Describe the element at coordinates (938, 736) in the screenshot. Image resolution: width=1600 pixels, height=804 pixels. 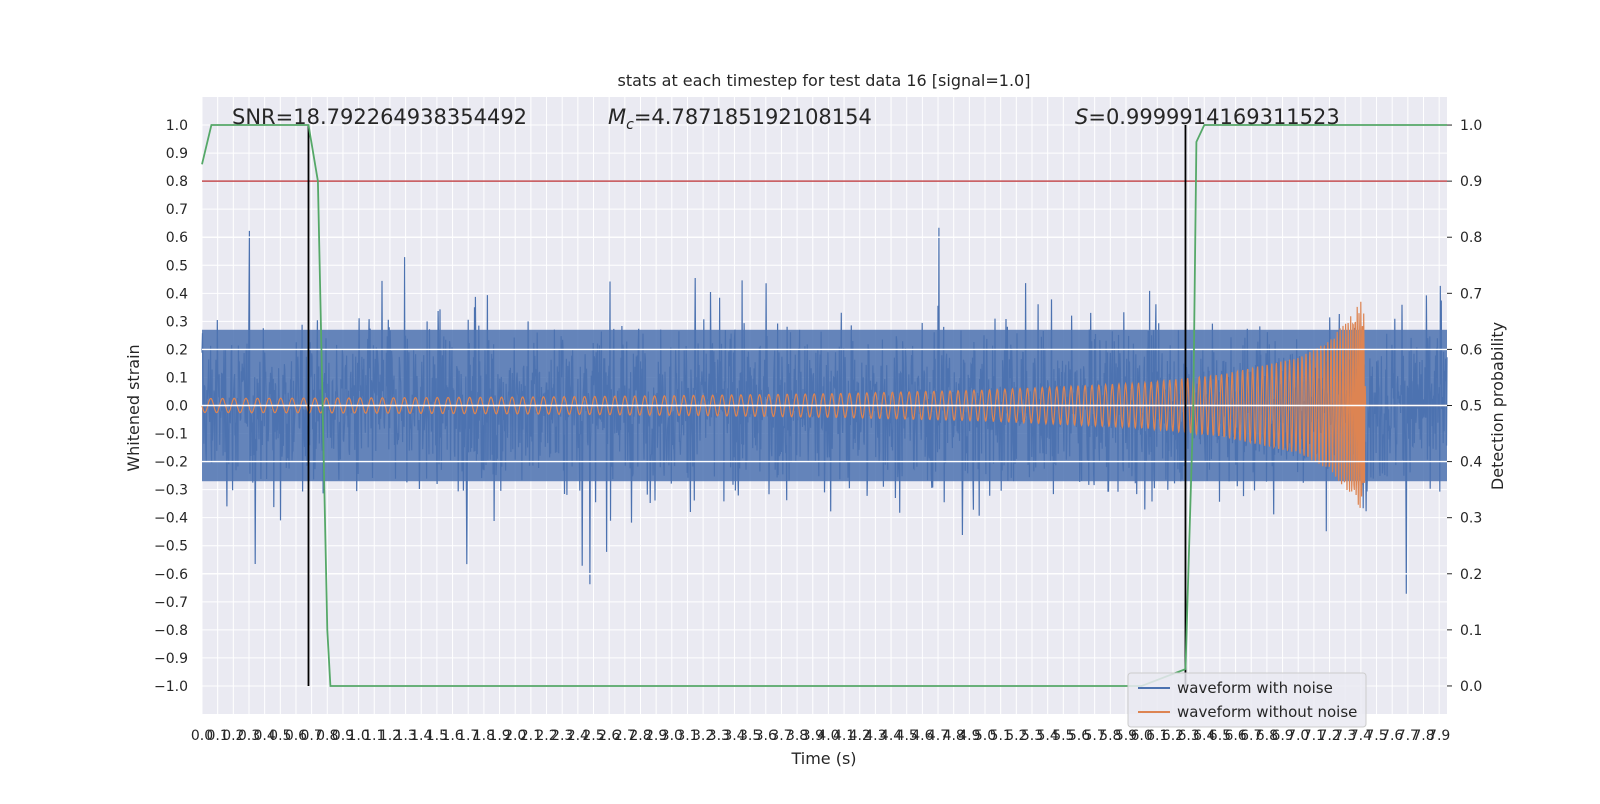
I see `x-tick-label: 4.7` at that location.